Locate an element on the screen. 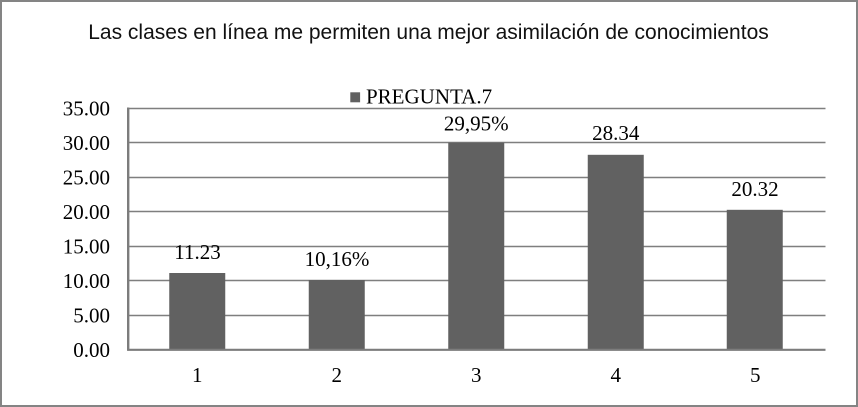 Image resolution: width=858 pixels, height=407 pixels. svg-text: 20.00 is located at coordinates (86, 212).